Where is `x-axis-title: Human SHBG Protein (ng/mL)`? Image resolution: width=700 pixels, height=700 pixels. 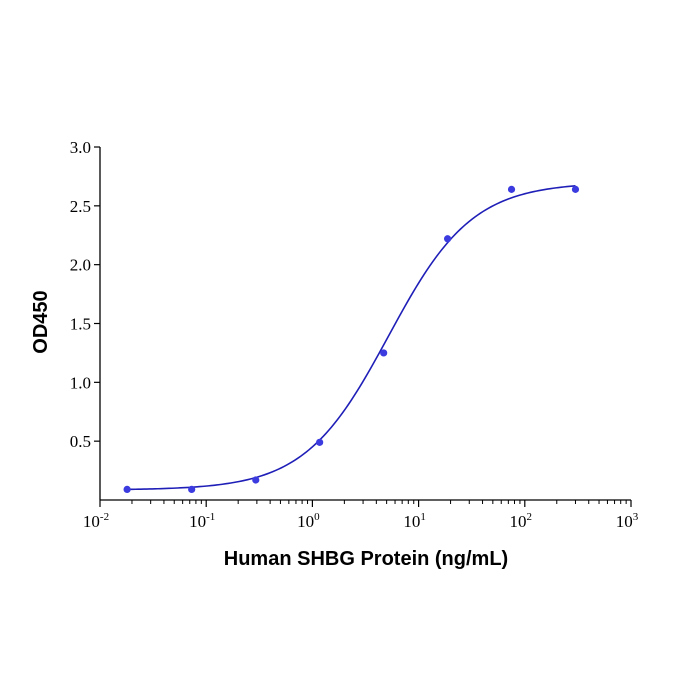
x-axis-title: Human SHBG Protein (ng/mL) is located at coordinates (366, 559).